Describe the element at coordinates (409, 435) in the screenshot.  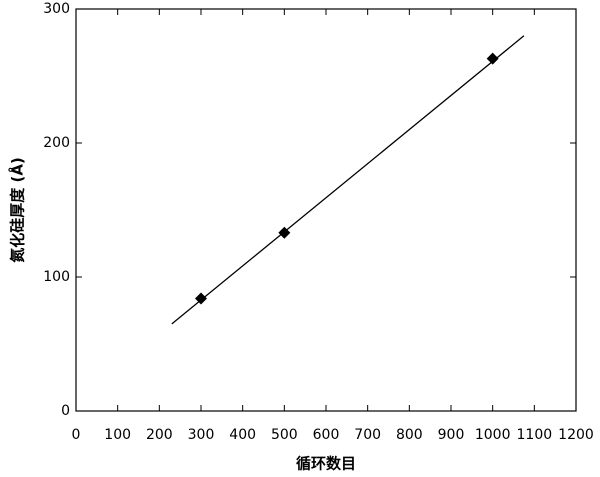
I see `x-tick-label: 800` at that location.